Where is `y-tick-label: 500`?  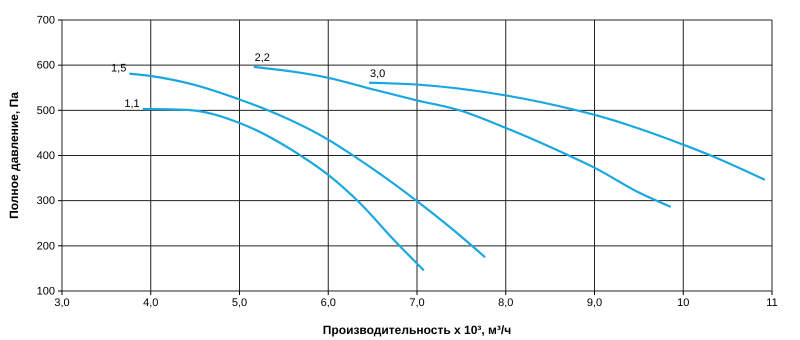
y-tick-label: 500 is located at coordinates (45, 110).